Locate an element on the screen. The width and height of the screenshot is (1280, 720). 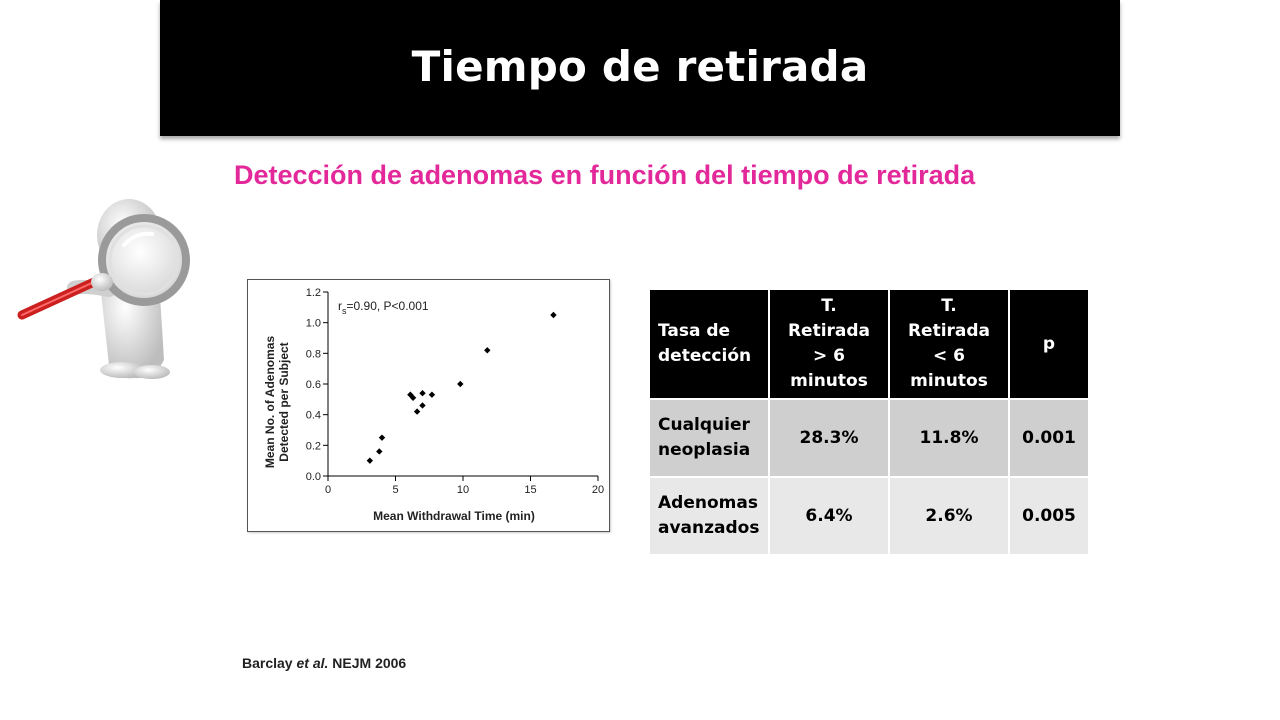
y-axis-label-line2: Detected per Subject is located at coordinates (284, 401).